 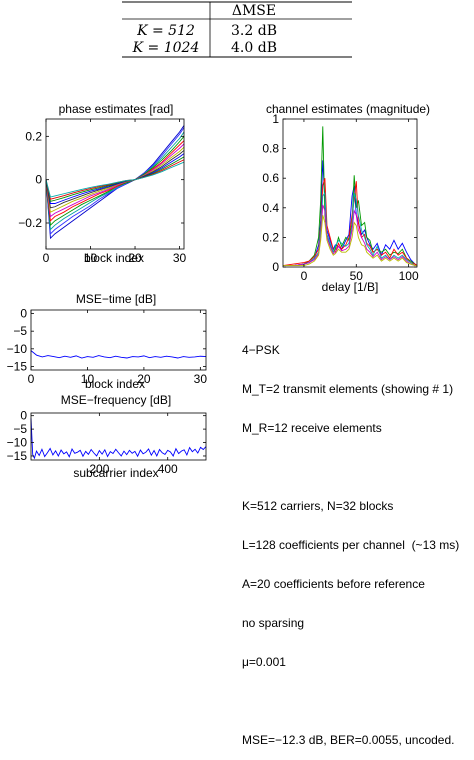 What do you see at coordinates (168, 469) in the screenshot?
I see `x-tick-label: 400` at bounding box center [168, 469].